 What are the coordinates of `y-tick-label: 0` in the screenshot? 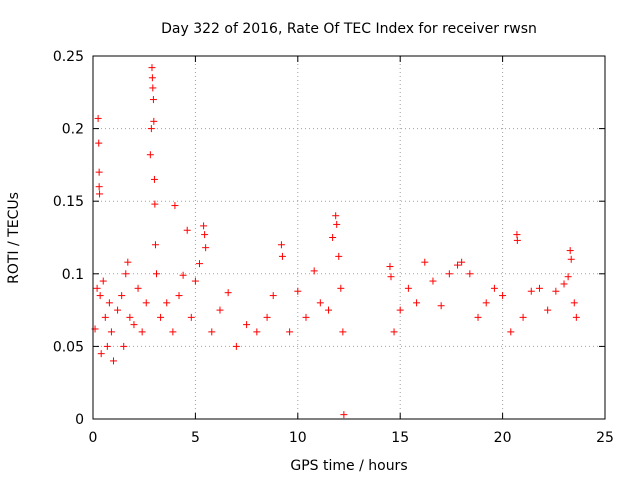 It's located at (79, 420).